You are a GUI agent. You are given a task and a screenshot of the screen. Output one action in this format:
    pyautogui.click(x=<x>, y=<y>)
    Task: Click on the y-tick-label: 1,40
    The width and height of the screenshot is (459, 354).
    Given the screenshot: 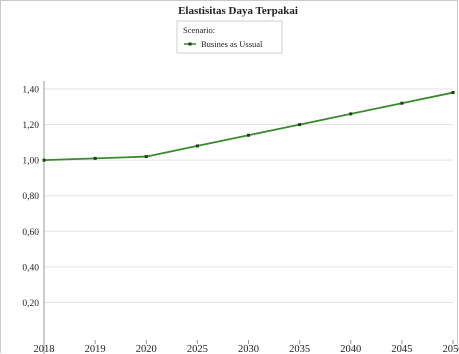 What is the action you would take?
    pyautogui.click(x=30, y=91)
    